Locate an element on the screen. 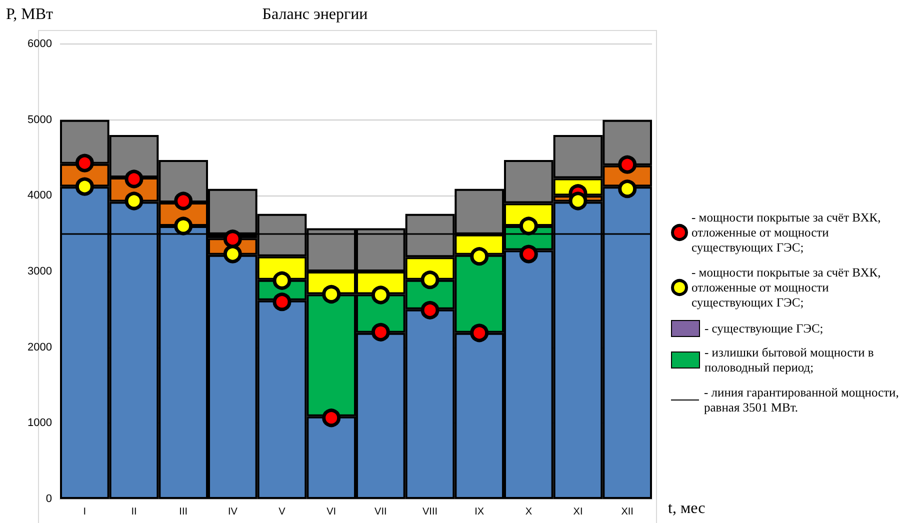 This screenshot has height=523, width=914. y-tick-label: 0 is located at coordinates (49, 499).